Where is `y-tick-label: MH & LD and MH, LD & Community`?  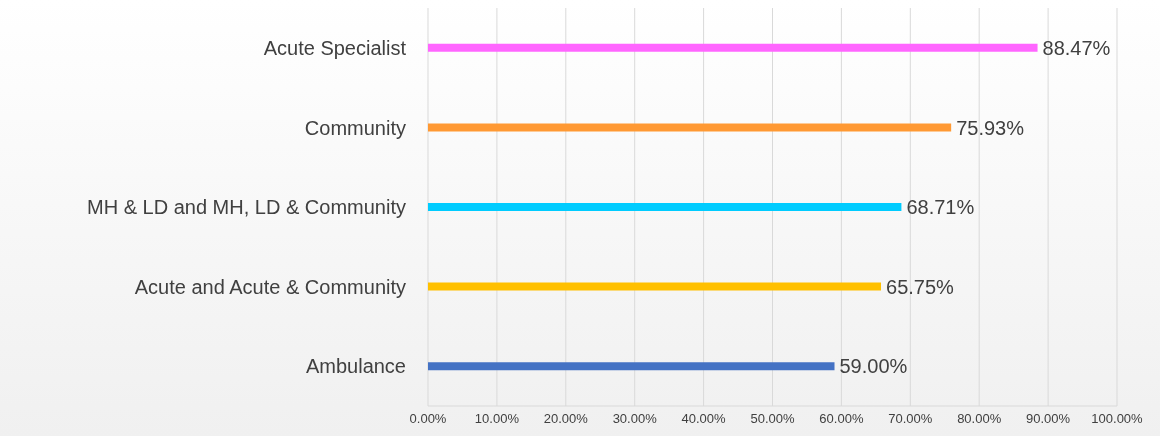 y-tick-label: MH & LD and MH, LD & Community is located at coordinates (246, 207).